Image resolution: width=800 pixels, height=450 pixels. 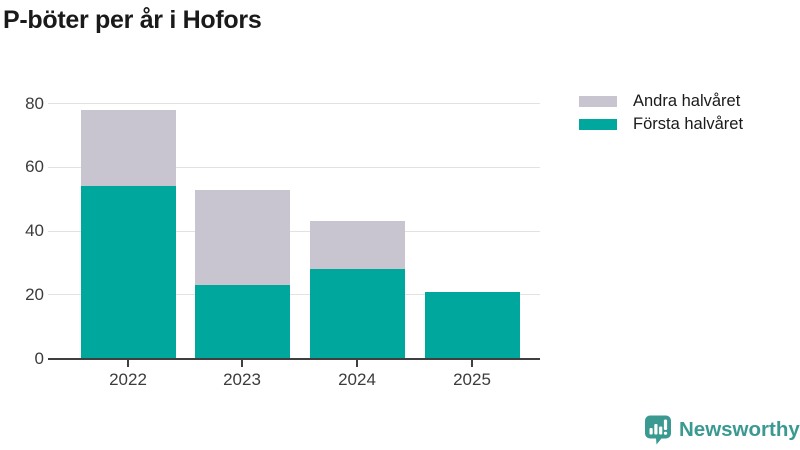 I want to click on legend-item-forsta-halvaret: Första halvåret, so click(x=661, y=124).